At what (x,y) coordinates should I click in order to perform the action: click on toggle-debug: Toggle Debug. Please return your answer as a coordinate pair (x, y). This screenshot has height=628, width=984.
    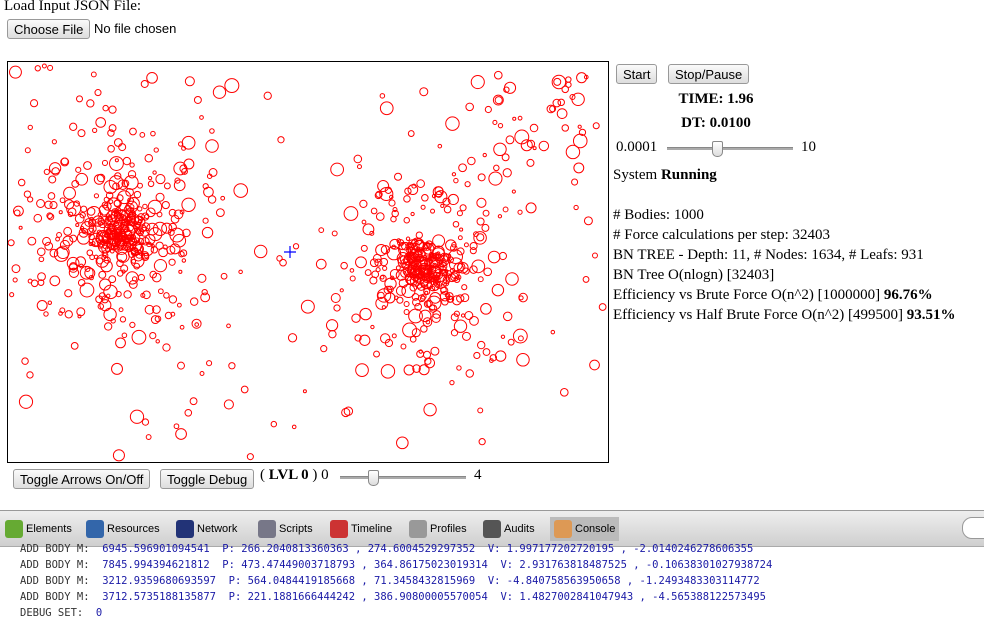
    Looking at the image, I should click on (207, 479).